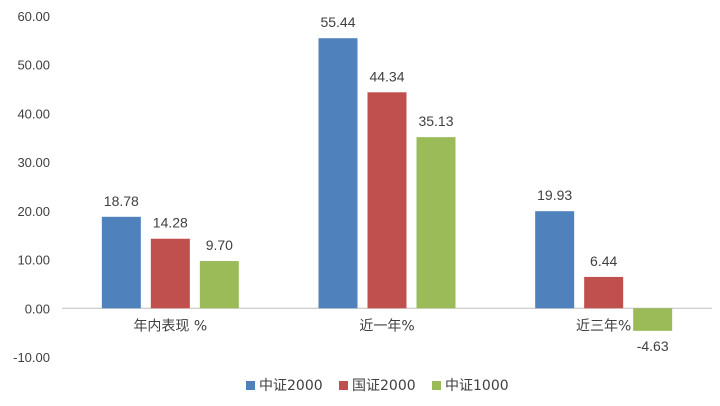 The width and height of the screenshot is (720, 406). What do you see at coordinates (653, 346) in the screenshot?
I see `data-label: -4.63` at bounding box center [653, 346].